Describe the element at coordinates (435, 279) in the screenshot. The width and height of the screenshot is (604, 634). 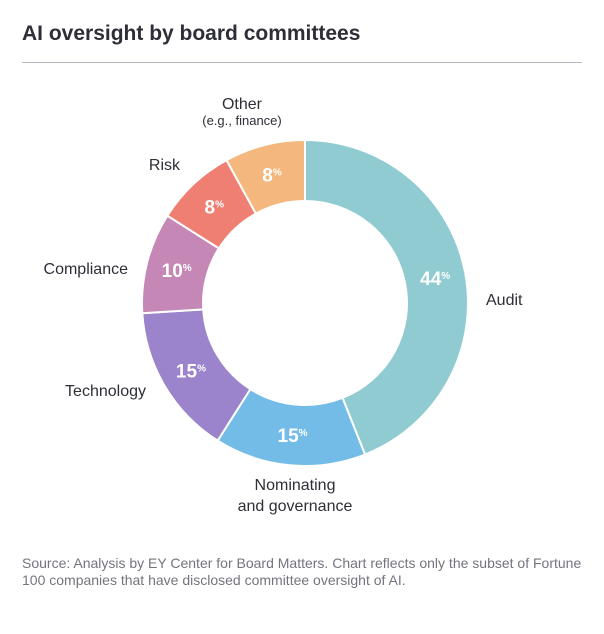
I see `slice-value-audit: 44%` at that location.